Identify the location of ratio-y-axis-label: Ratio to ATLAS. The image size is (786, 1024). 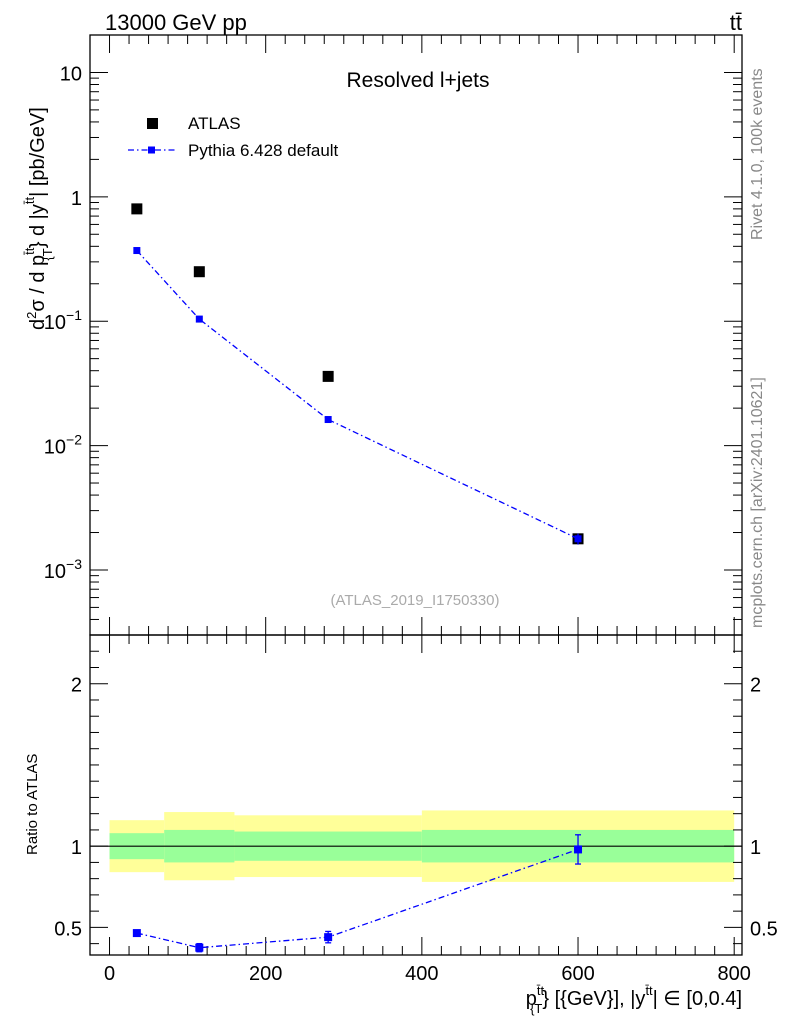
(32, 804).